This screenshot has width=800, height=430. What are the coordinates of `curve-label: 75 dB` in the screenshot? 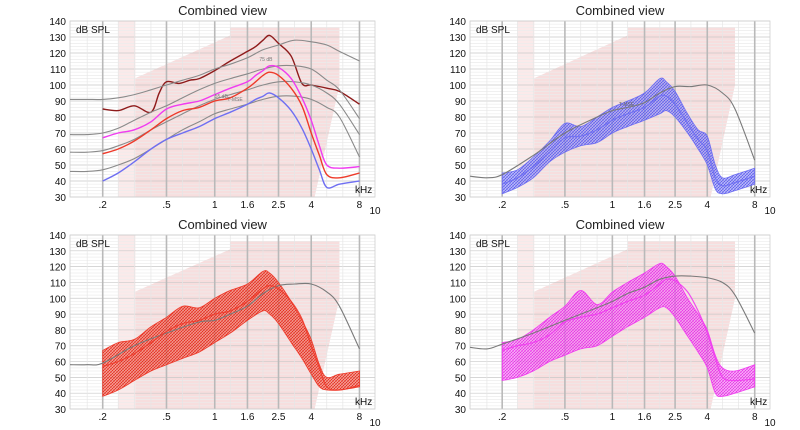 It's located at (266, 60).